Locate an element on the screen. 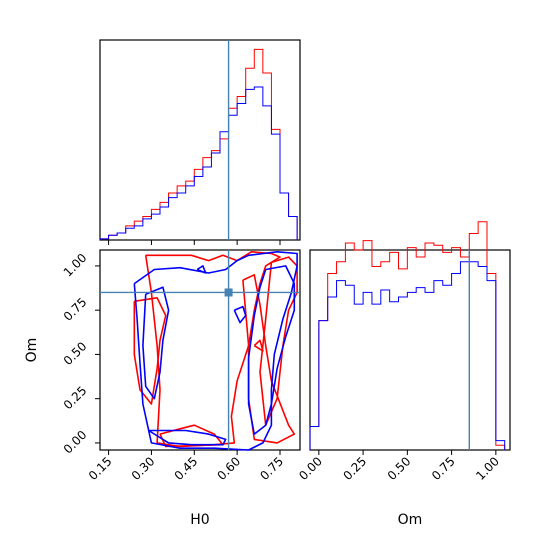 This screenshot has width=550, height=550. om-y-tick-label: 0.75 is located at coordinates (75, 309).